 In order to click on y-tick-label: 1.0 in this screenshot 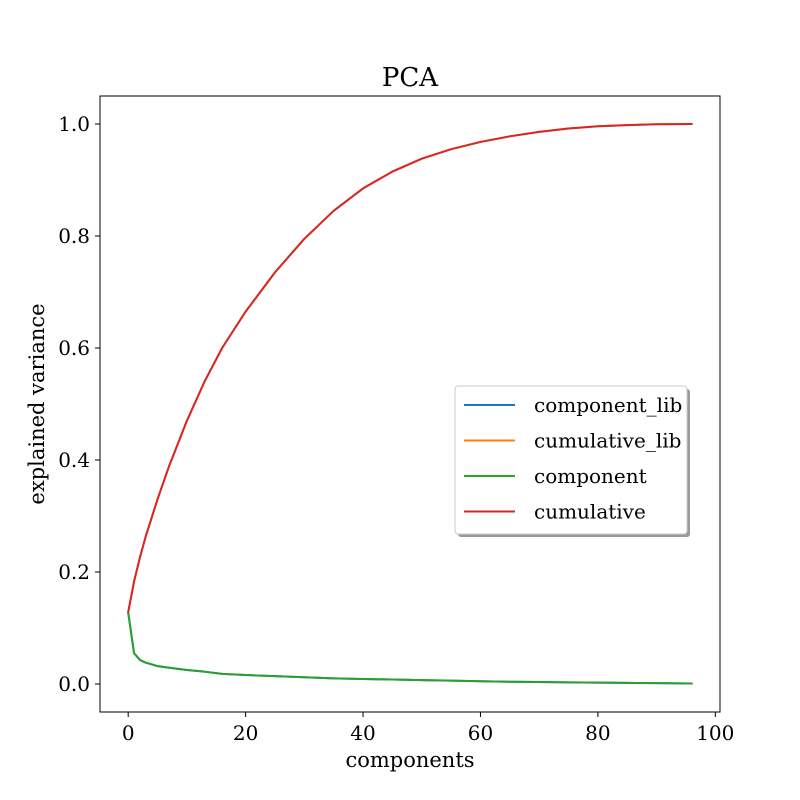, I will do `click(74, 124)`.